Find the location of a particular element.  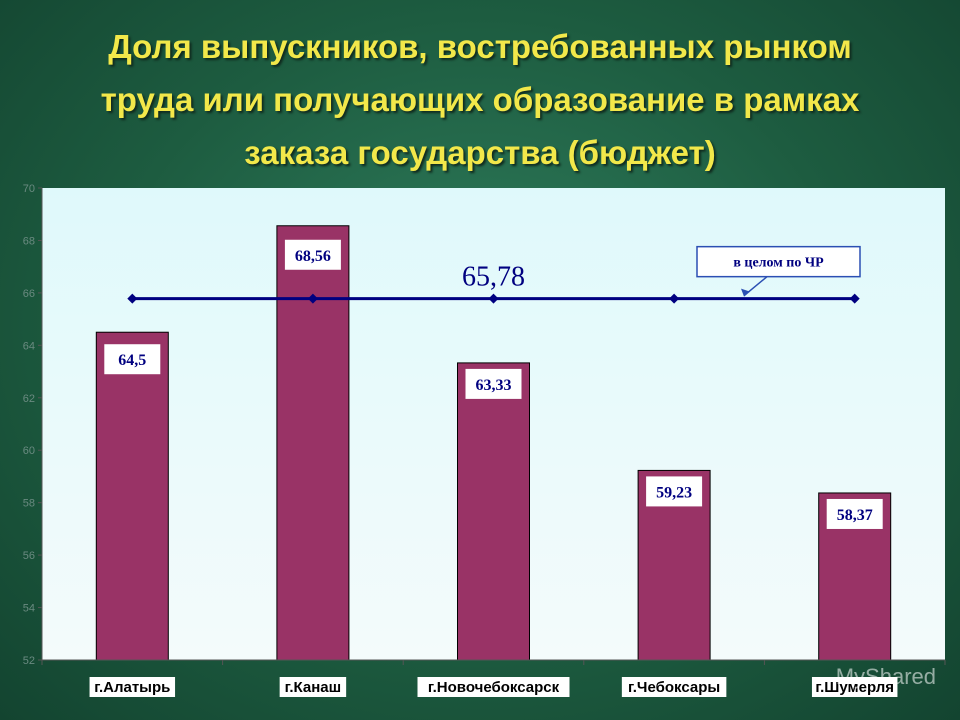

y-tick-label-58: 58 is located at coordinates (29, 504).